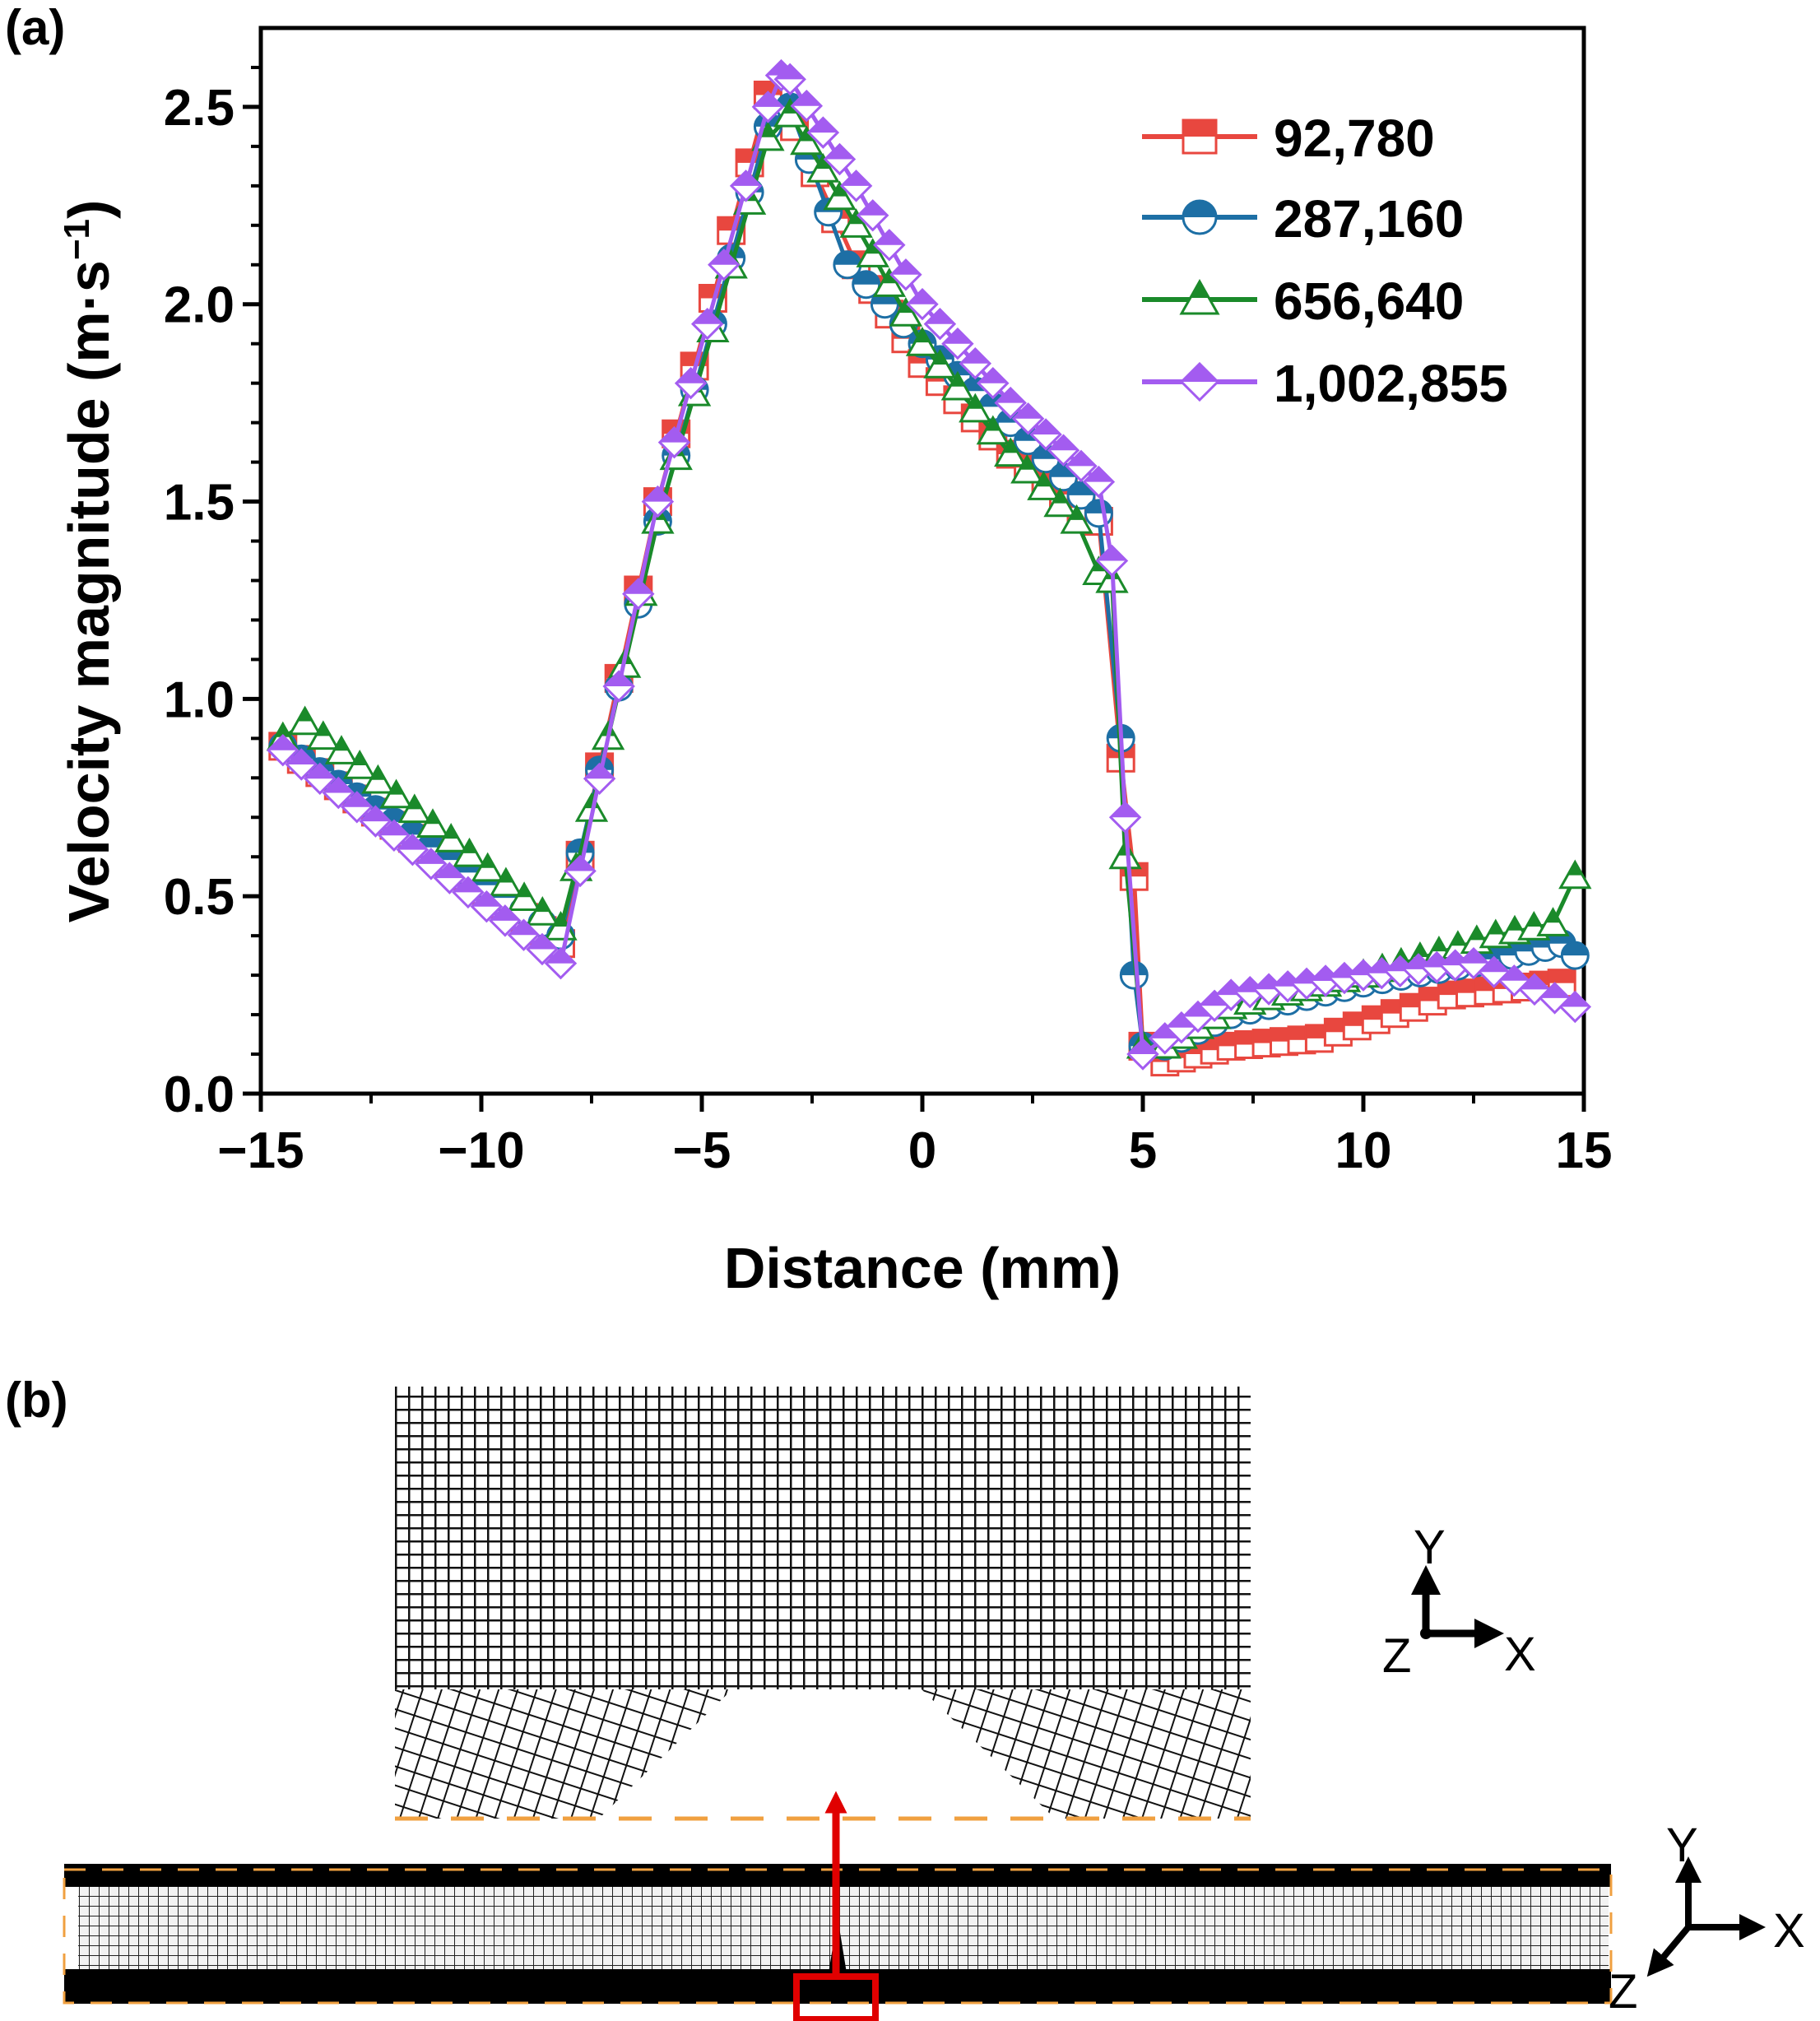 The height and width of the screenshot is (2021, 1820). Describe the element at coordinates (1707, 1919) in the screenshot. I see `lower-axes-triad: Y X Z` at that location.